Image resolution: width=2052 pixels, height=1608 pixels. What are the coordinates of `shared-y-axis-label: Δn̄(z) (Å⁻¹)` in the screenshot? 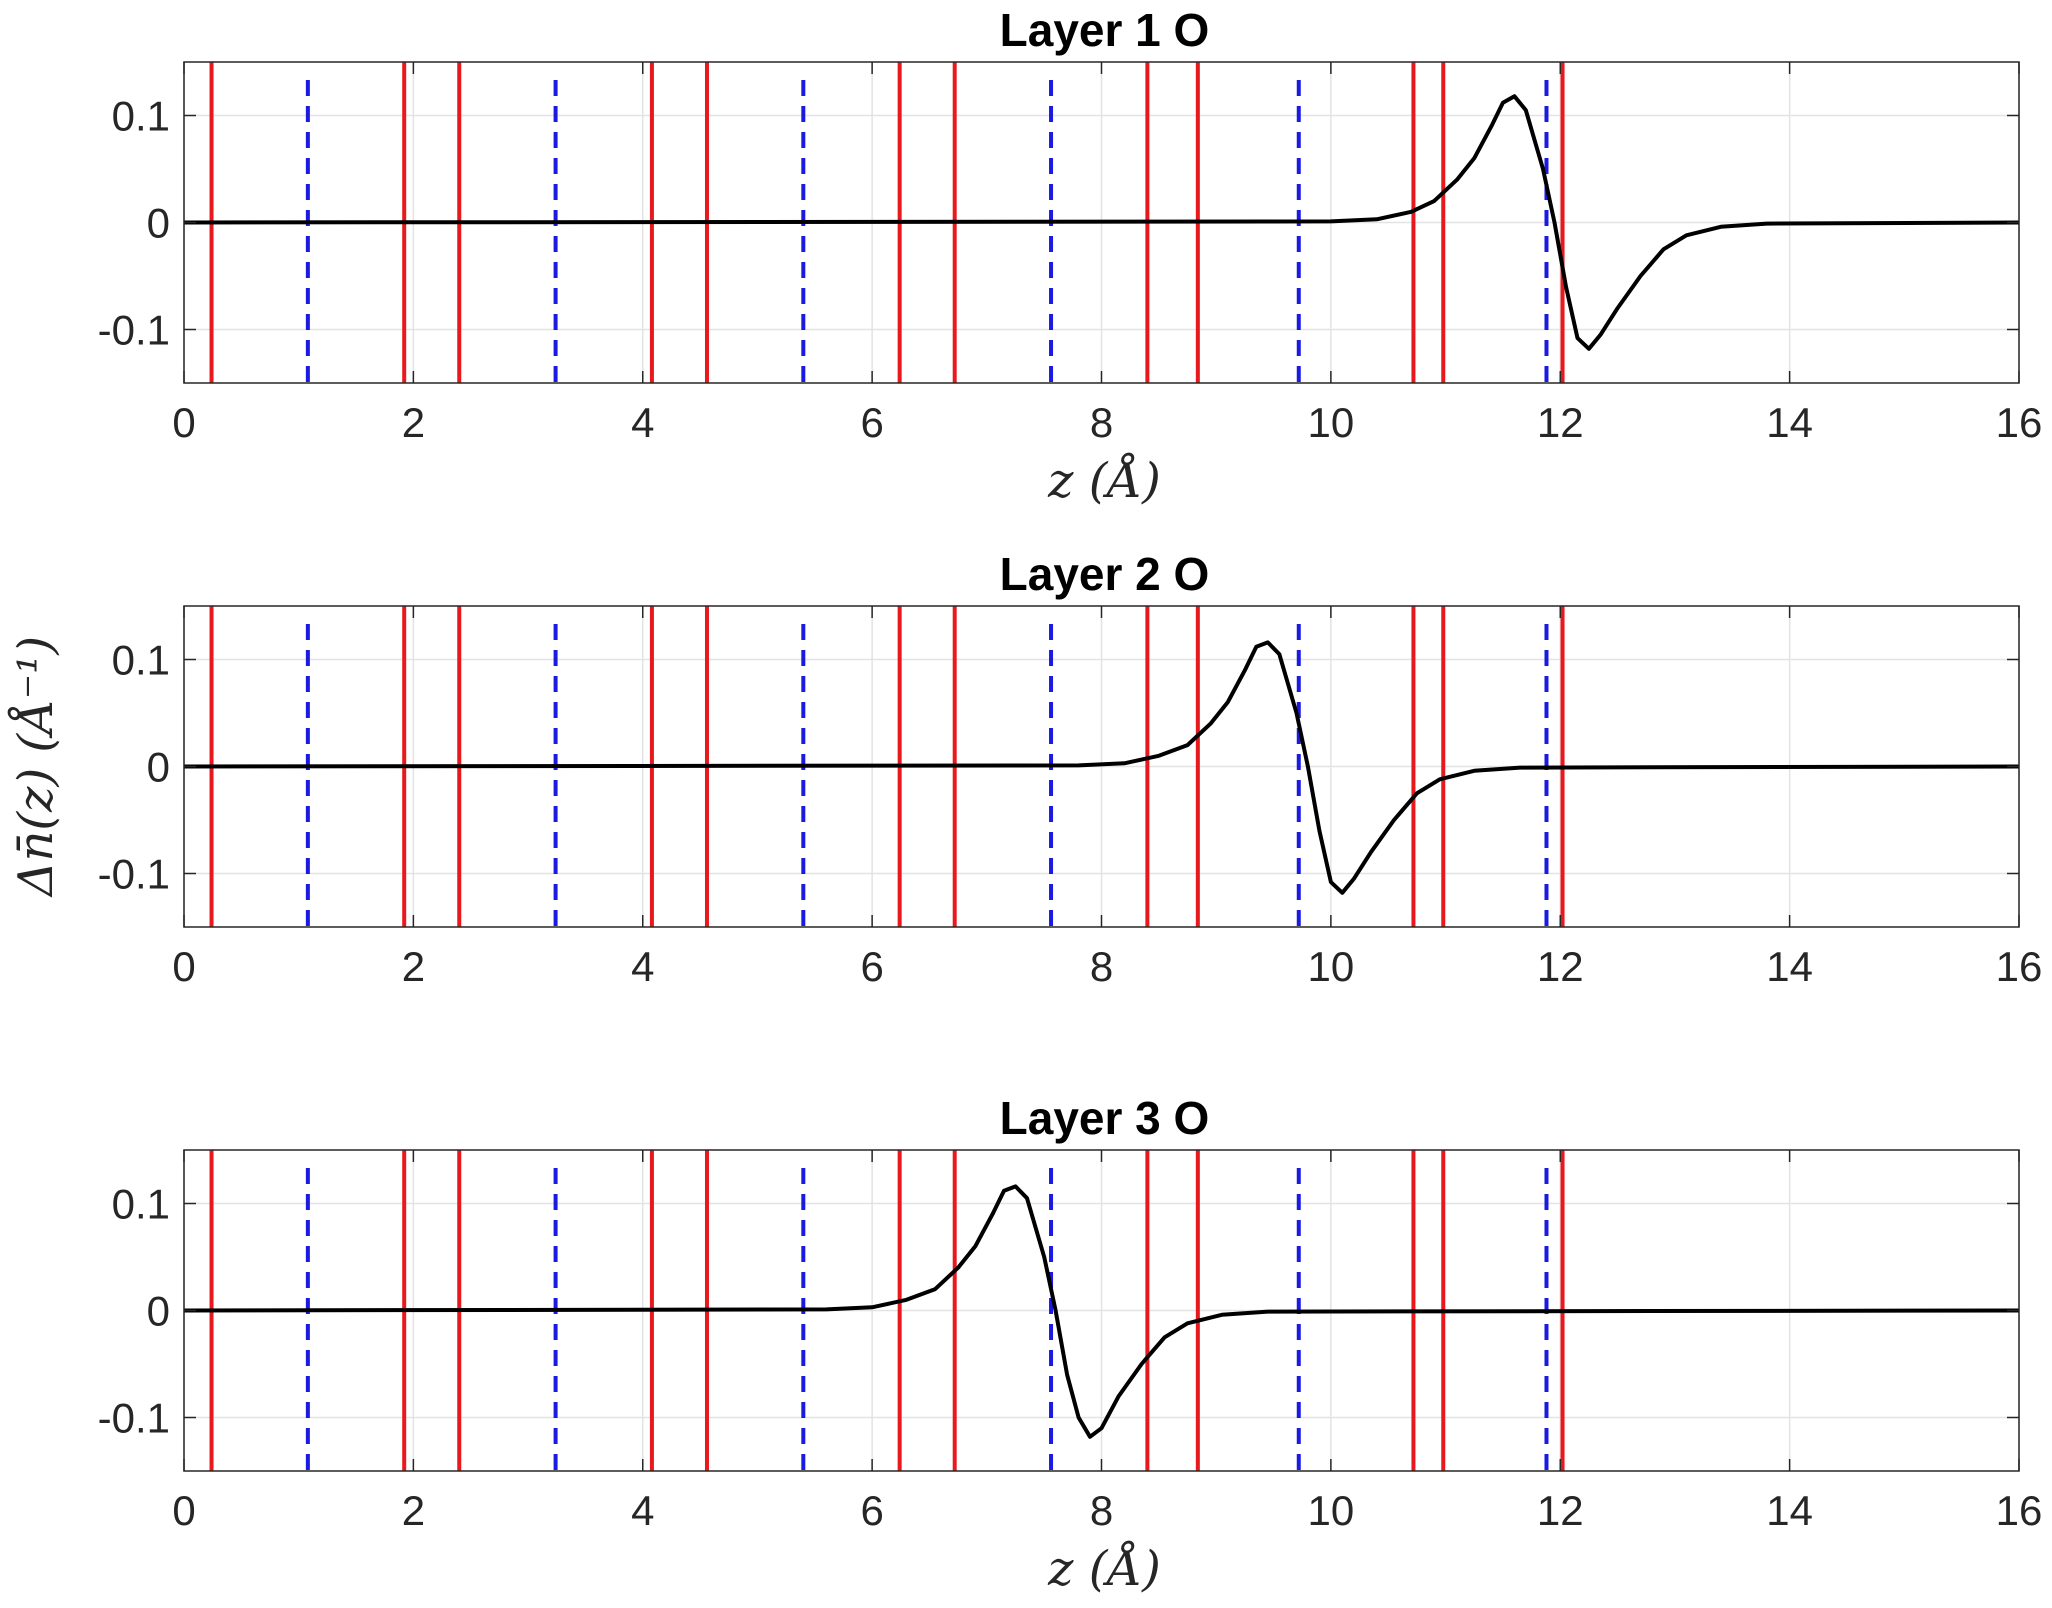 It's located at (35, 767).